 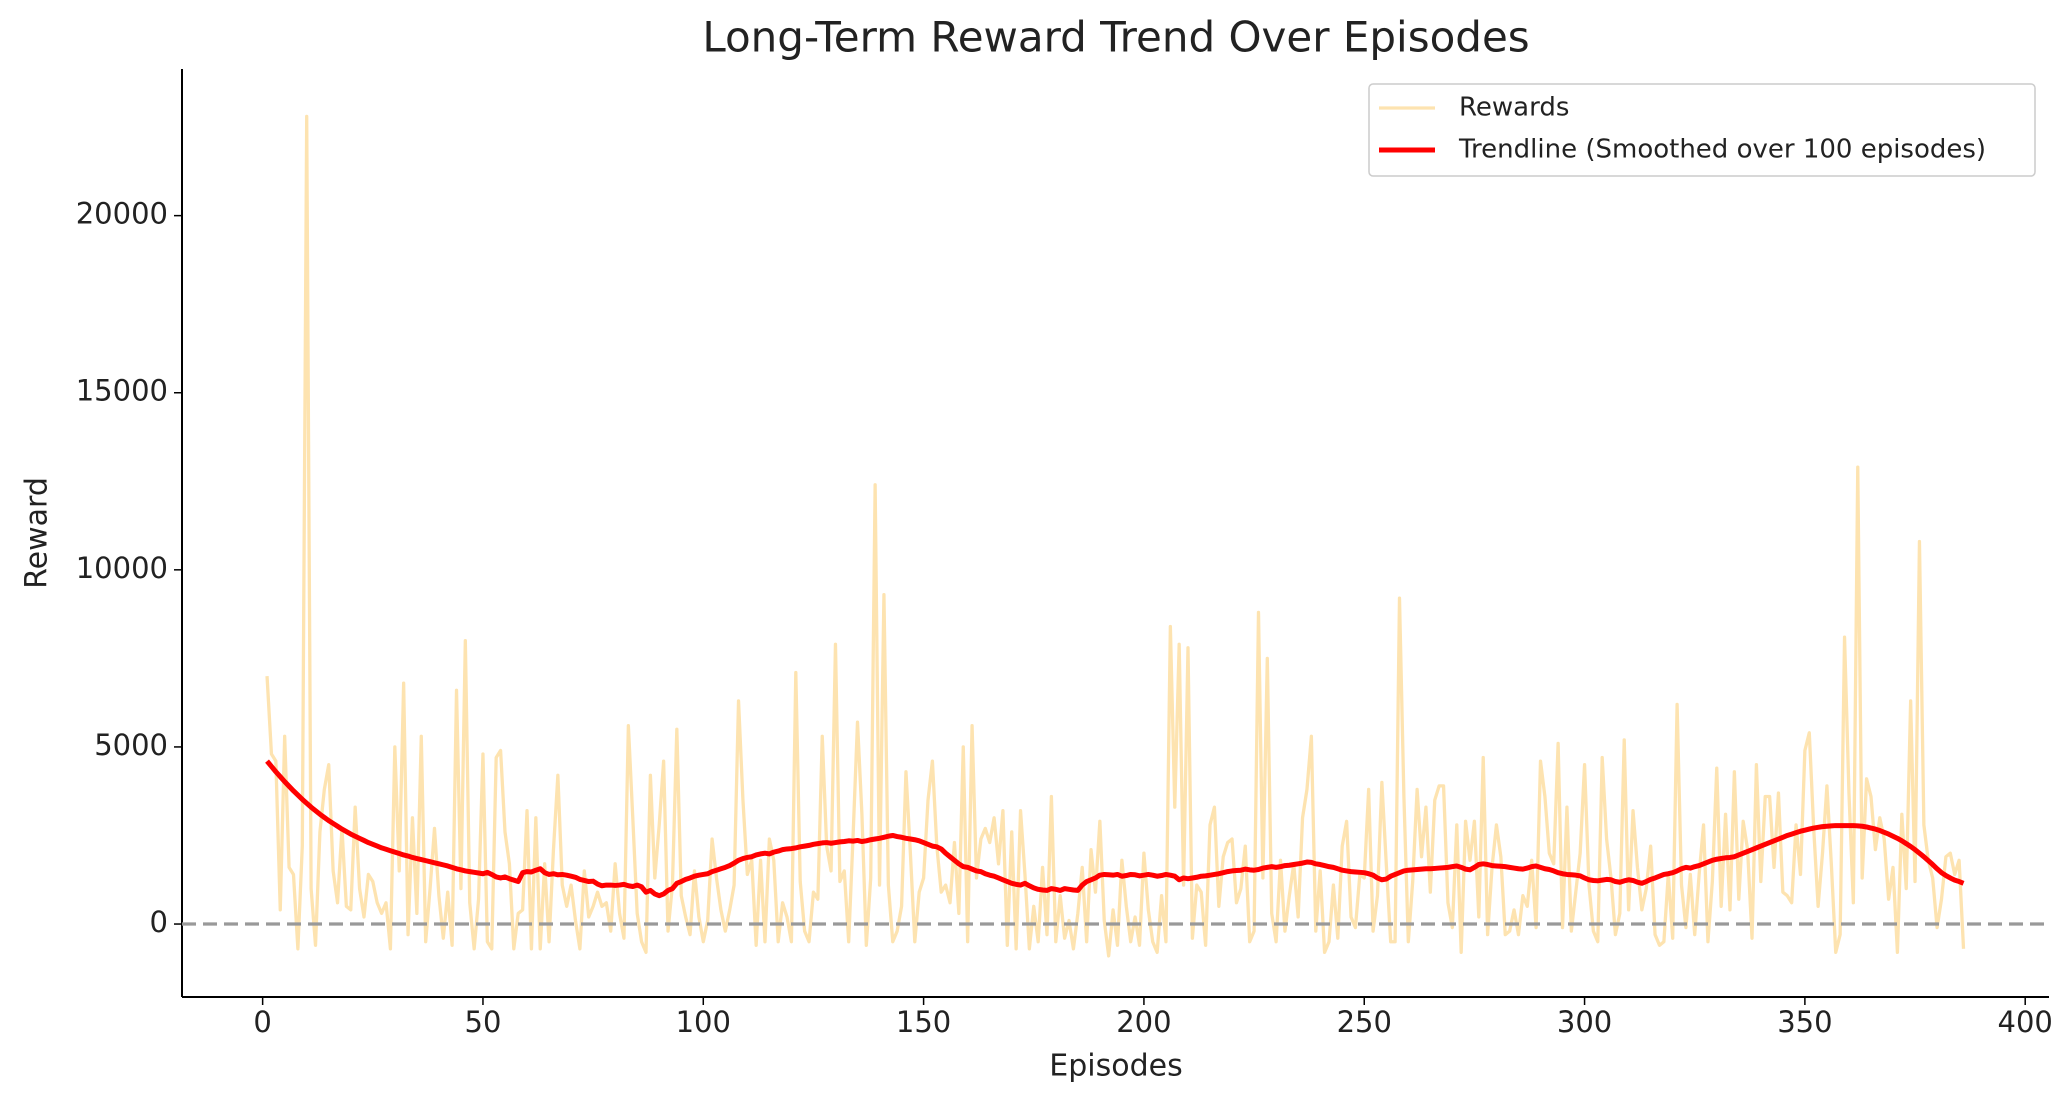 What do you see at coordinates (1804, 1022) in the screenshot?
I see `x-tick-label: 350` at bounding box center [1804, 1022].